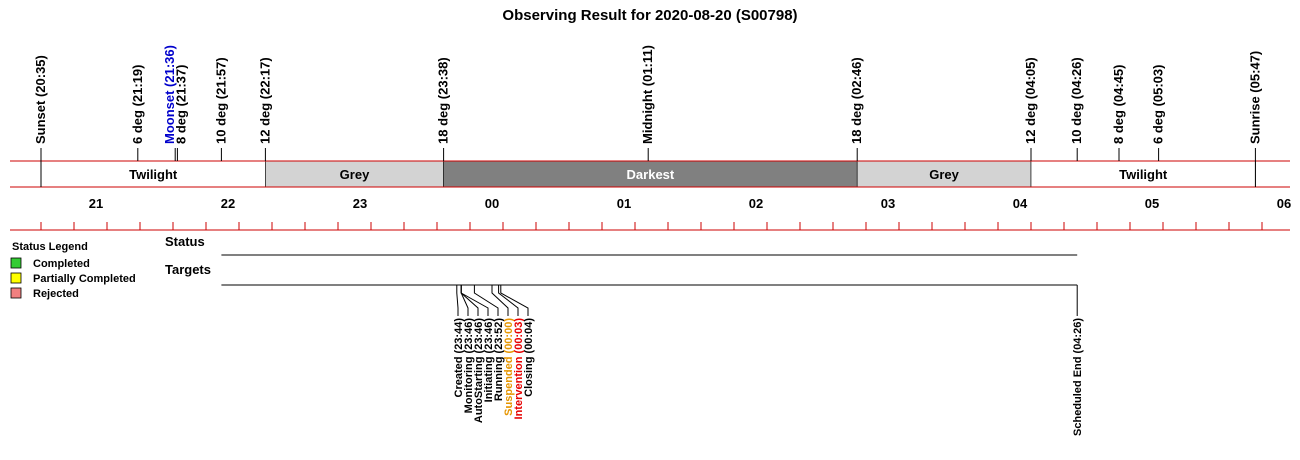  I want to click on status-rows: Status Targets, so click(621, 260).